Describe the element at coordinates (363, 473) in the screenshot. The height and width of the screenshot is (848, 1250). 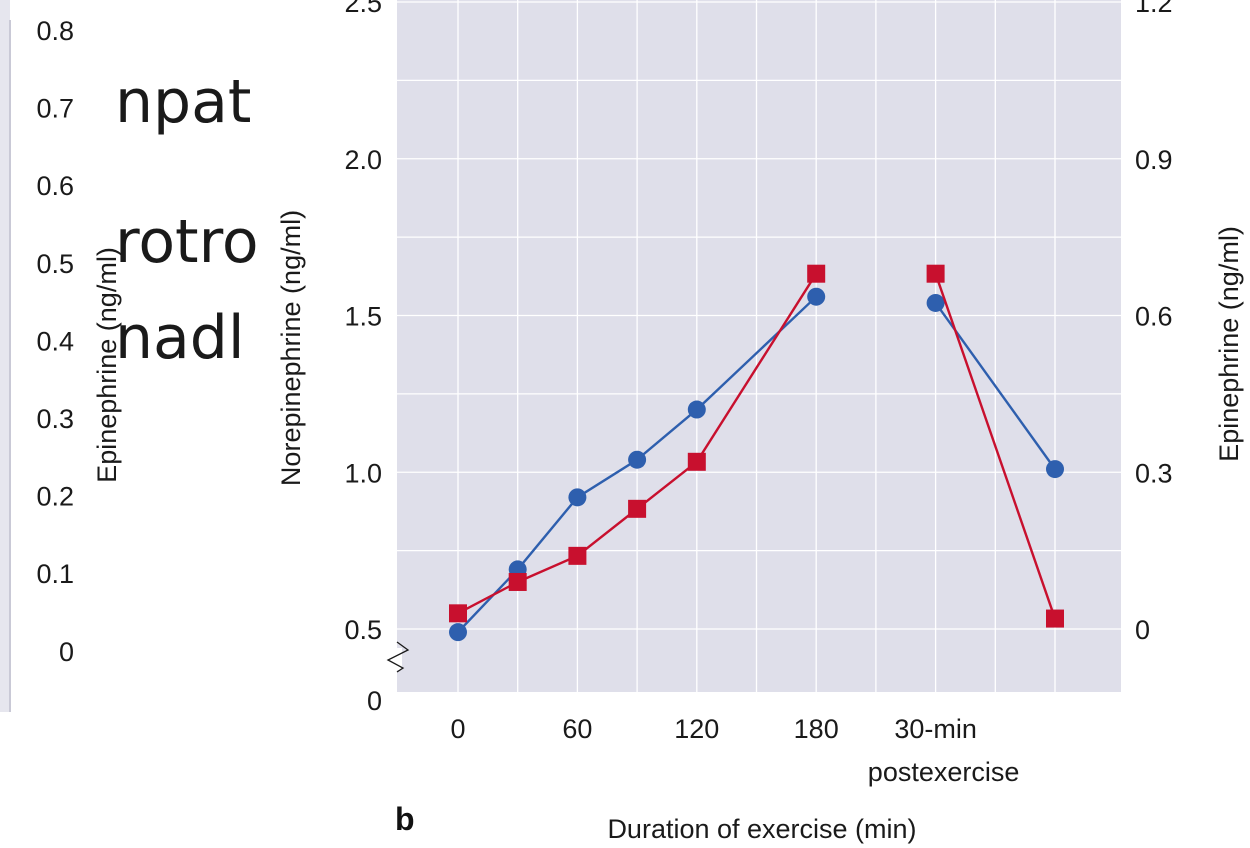
I see `y-left-tick-label-1: 1.0` at that location.